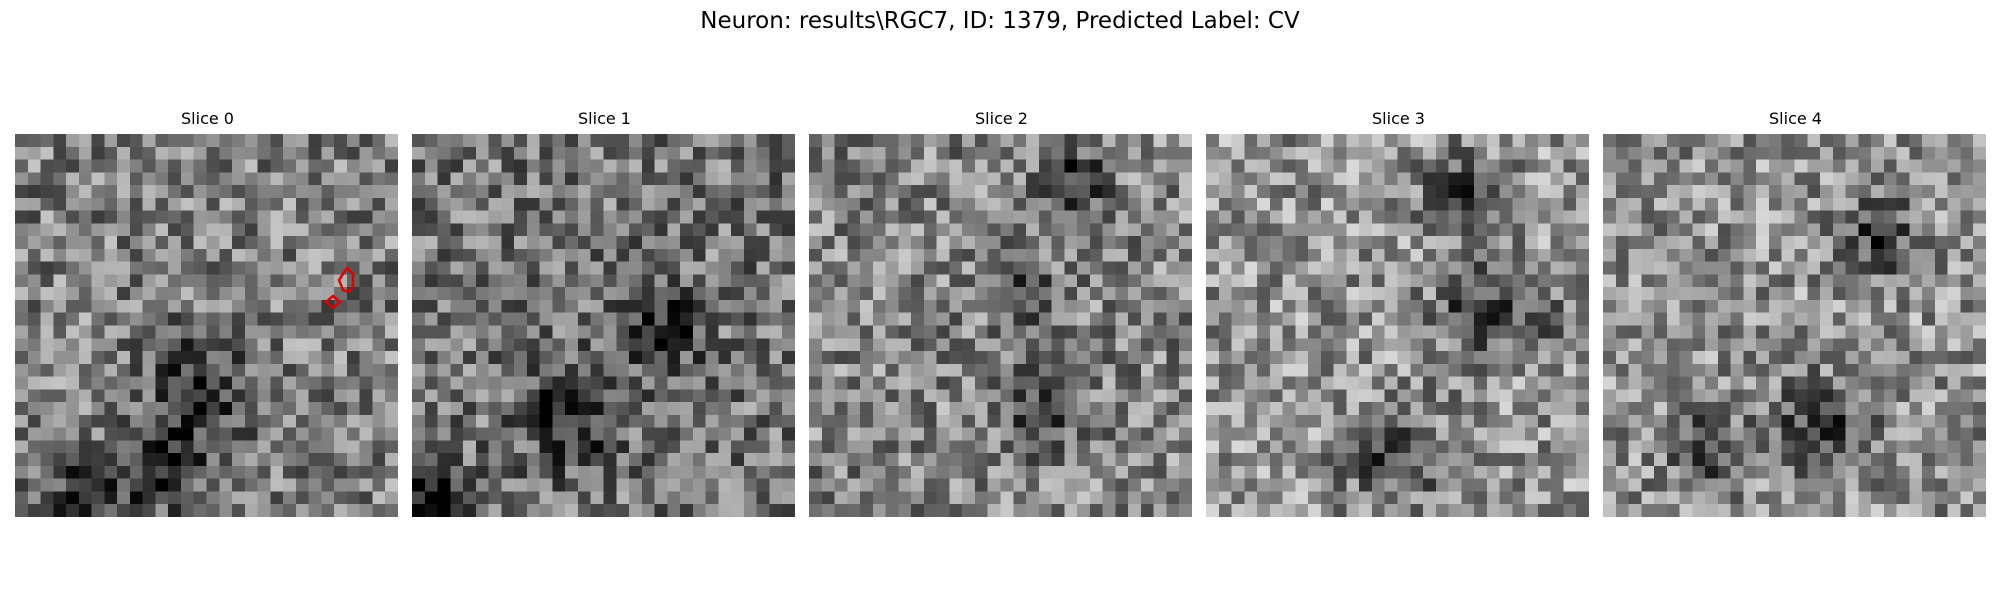  I want to click on slice-panel-3: Slice 3, so click(1398, 313).